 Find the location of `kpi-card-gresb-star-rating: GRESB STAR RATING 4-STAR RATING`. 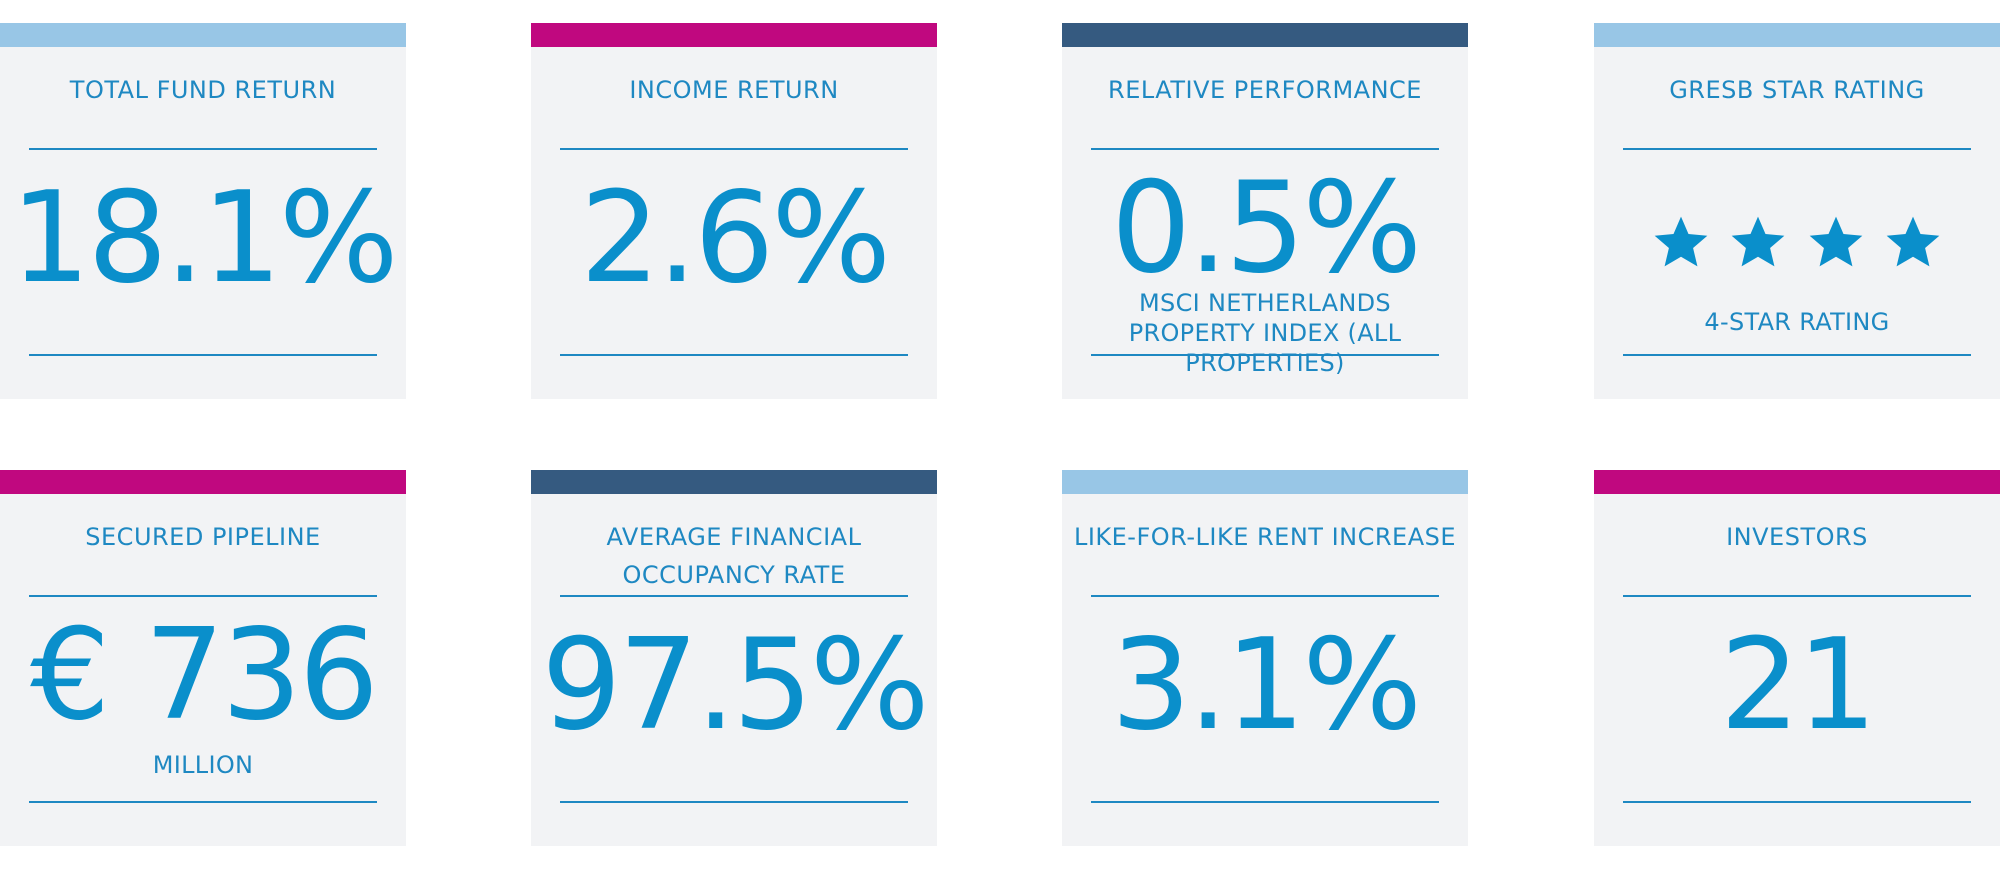

kpi-card-gresb-star-rating: GRESB STAR RATING 4-STAR RATING is located at coordinates (1797, 211).